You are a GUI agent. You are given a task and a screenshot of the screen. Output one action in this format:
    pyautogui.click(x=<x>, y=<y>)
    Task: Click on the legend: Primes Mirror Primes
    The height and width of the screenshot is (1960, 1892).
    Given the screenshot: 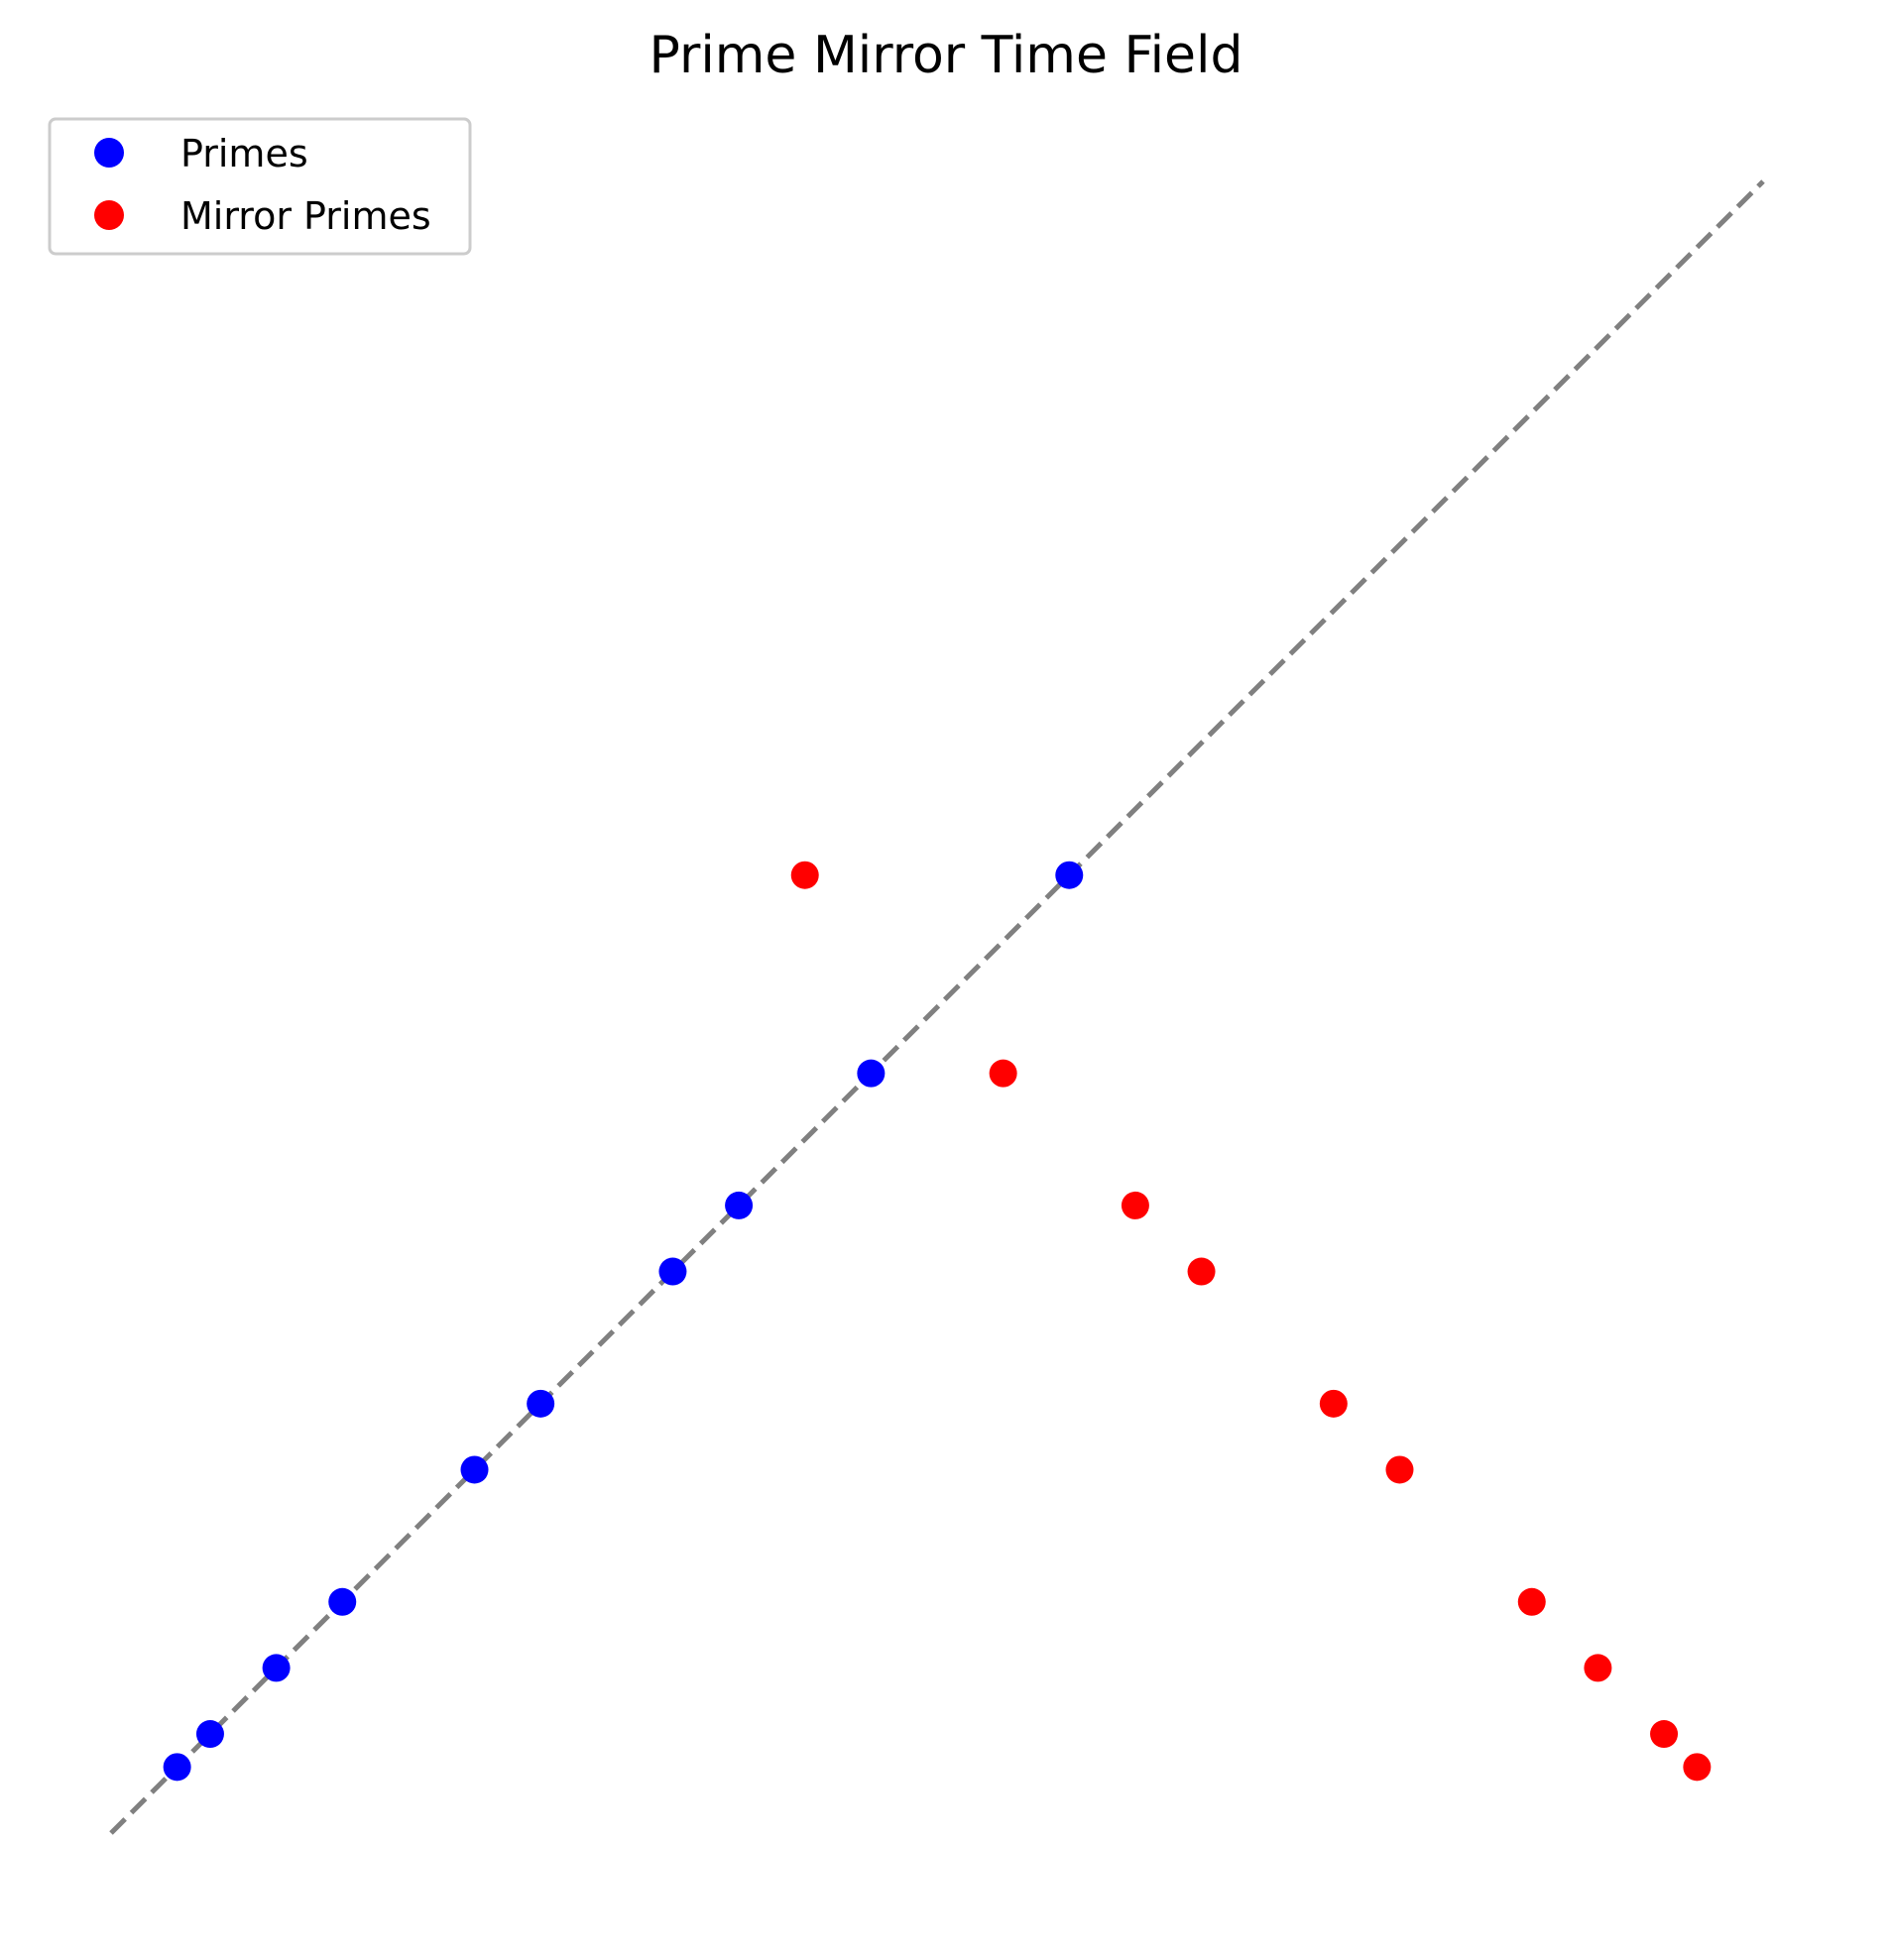 What is the action you would take?
    pyautogui.click(x=260, y=186)
    